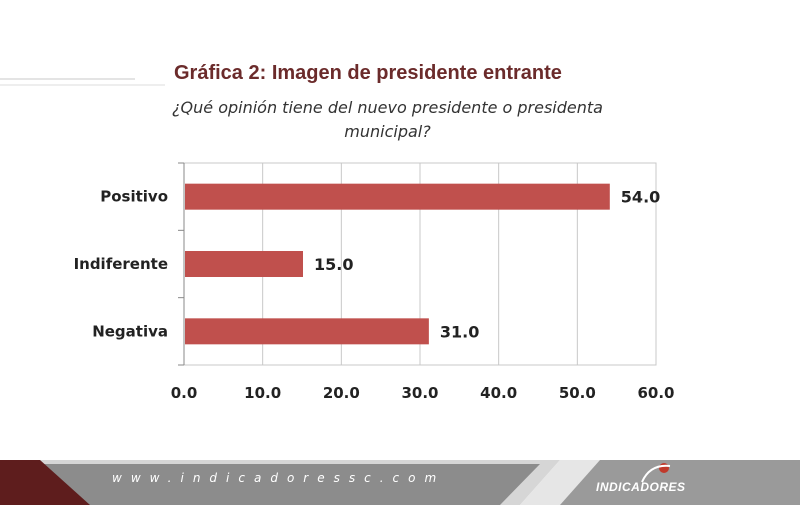 This screenshot has width=800, height=505. Describe the element at coordinates (184, 393) in the screenshot. I see `x-tick-label: 0.0` at that location.